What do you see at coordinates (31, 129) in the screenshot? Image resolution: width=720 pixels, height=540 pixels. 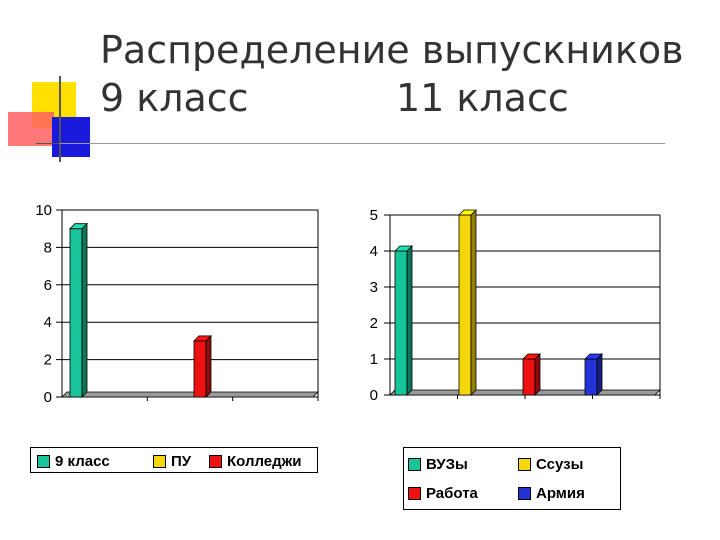 I see `decor-red-square` at bounding box center [31, 129].